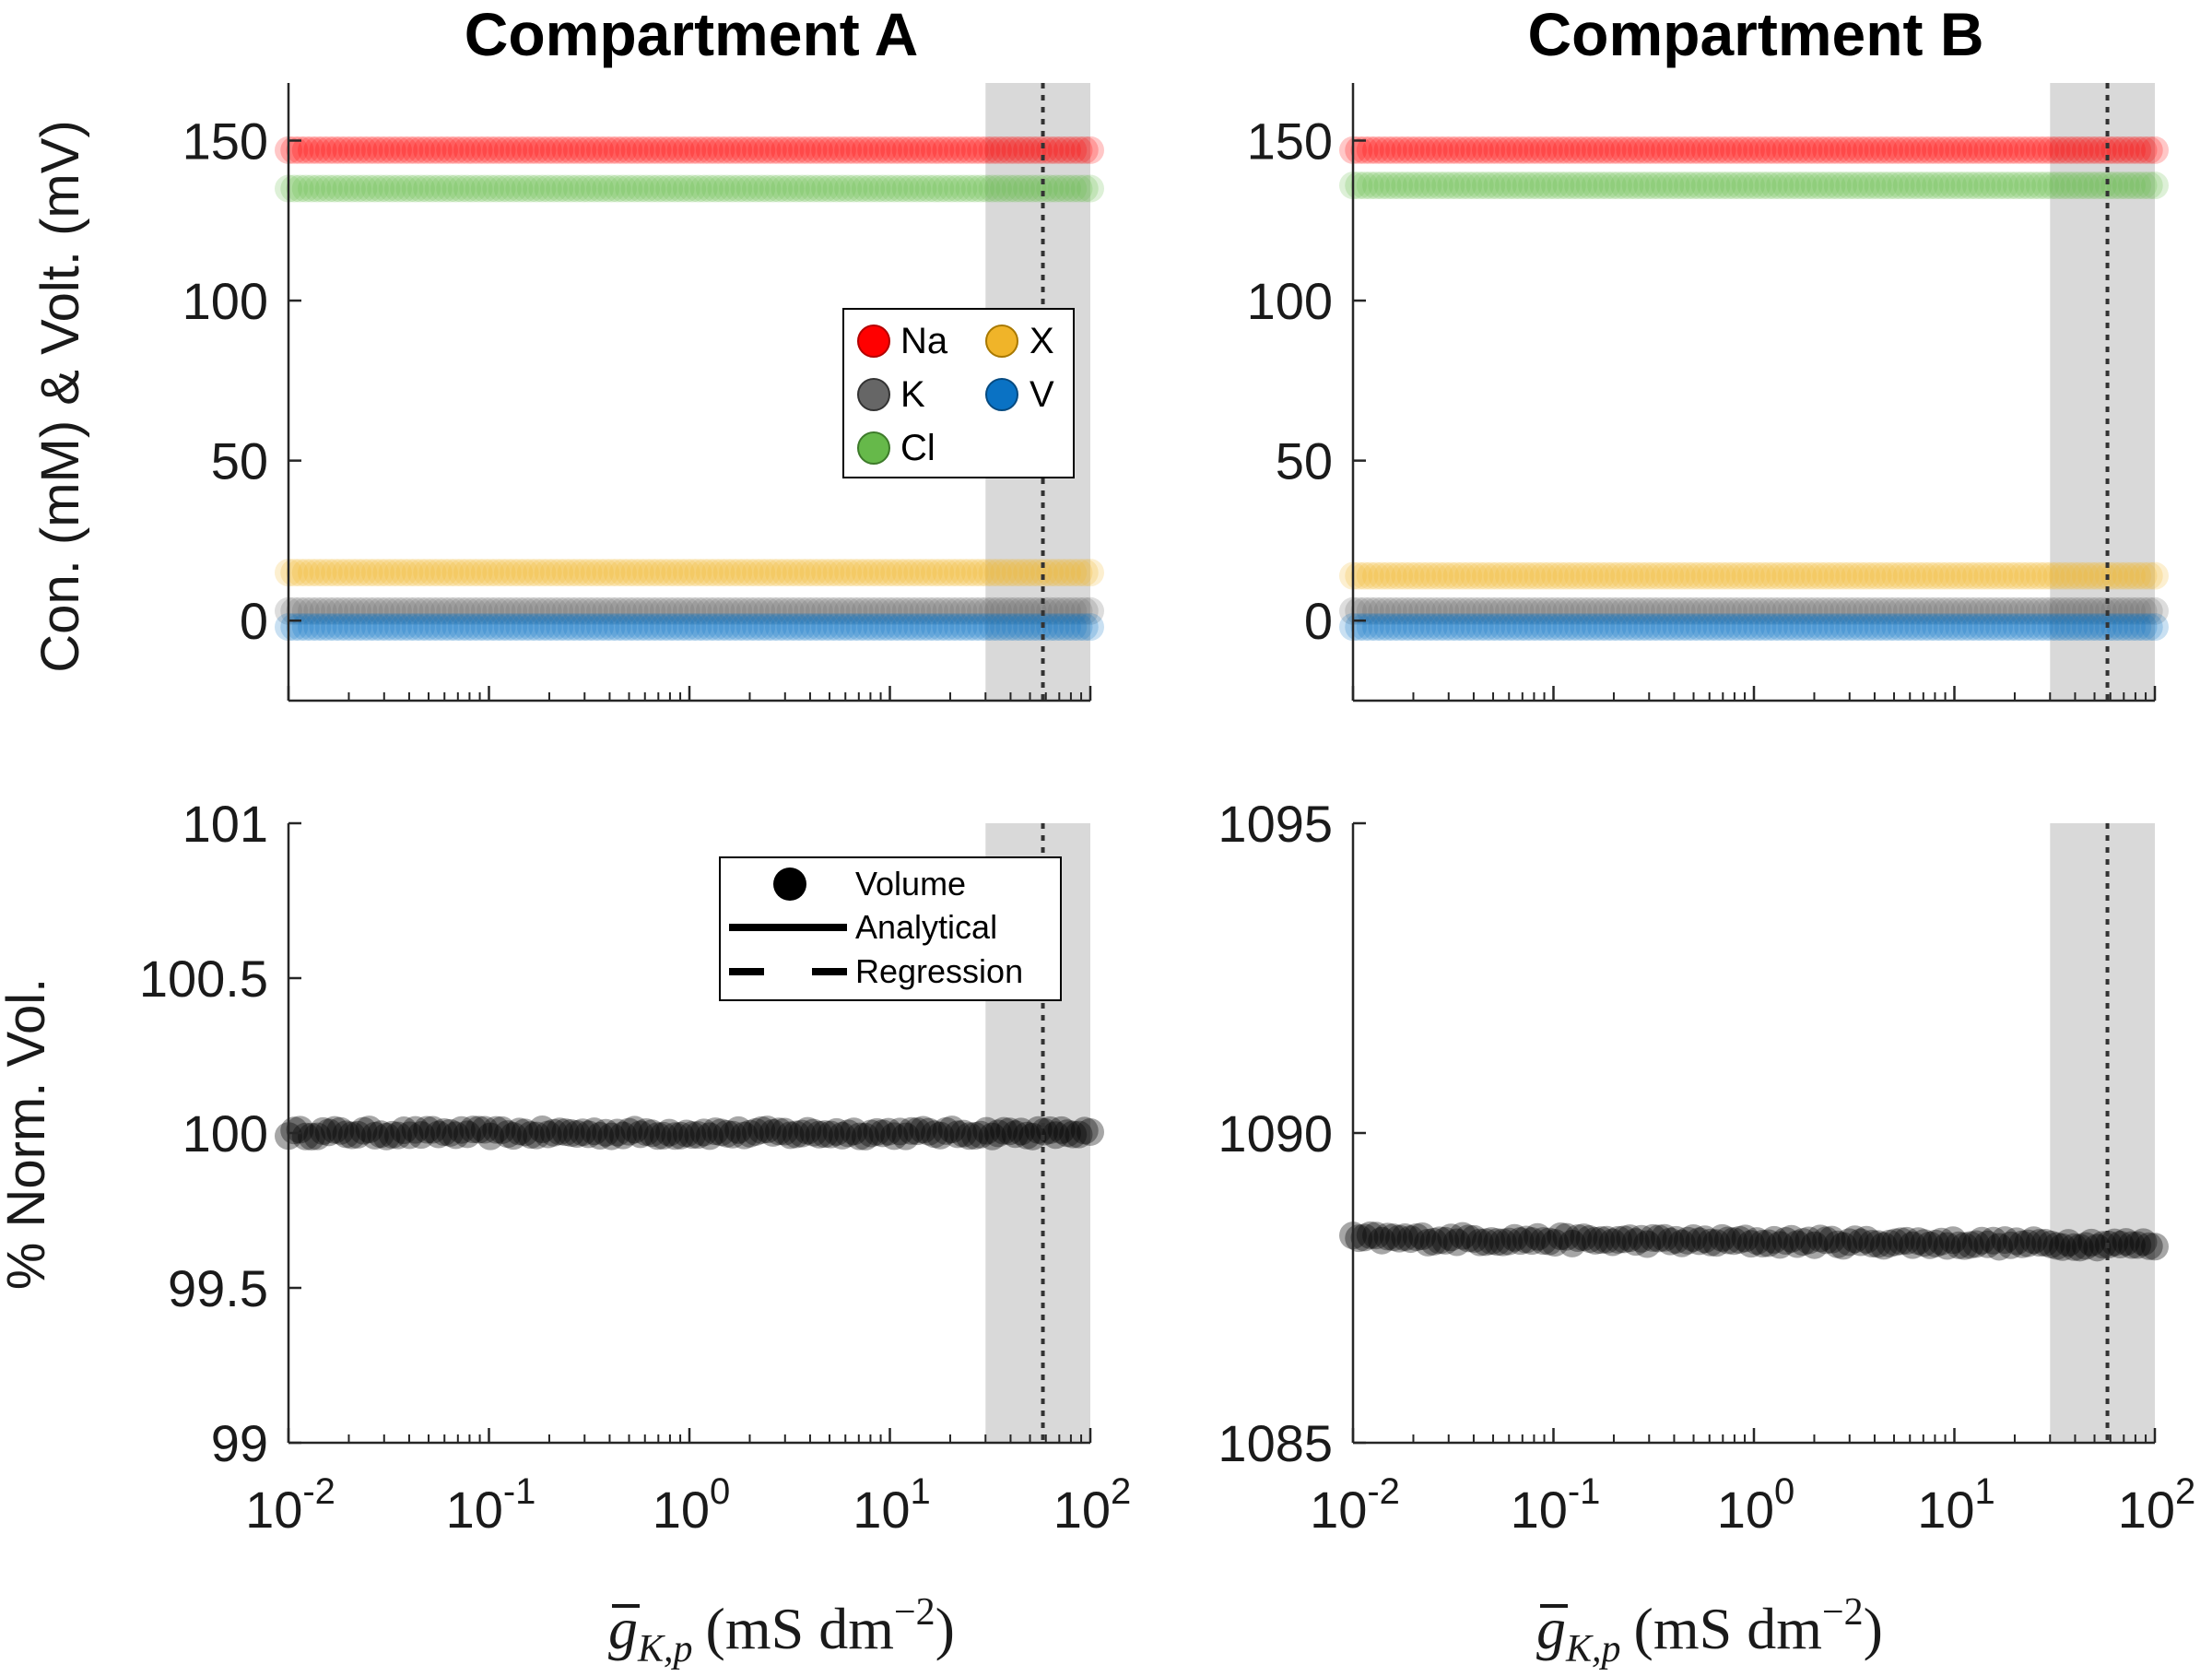  I want to click on xlabel-right-units: (mS dm, so click(1728, 1629).